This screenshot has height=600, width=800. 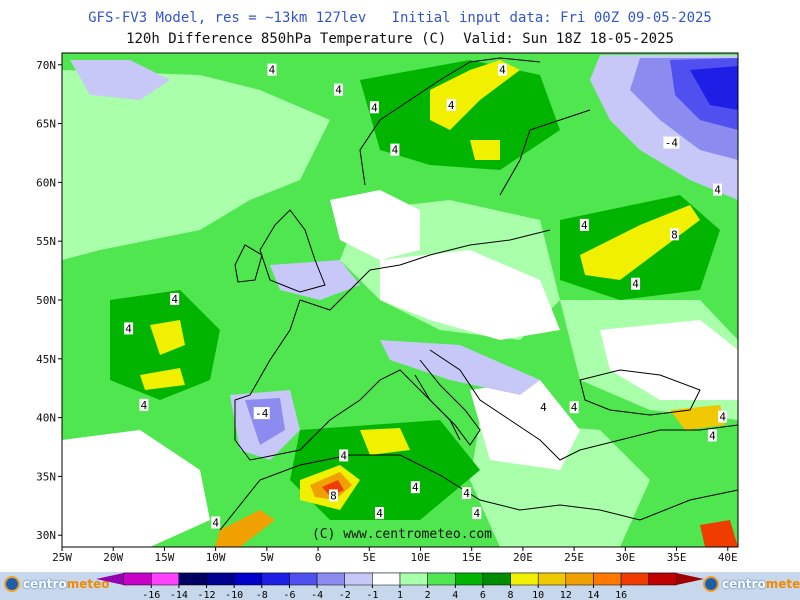 What do you see at coordinates (375, 225) in the screenshot?
I see `shade-white-nsea` at bounding box center [375, 225].